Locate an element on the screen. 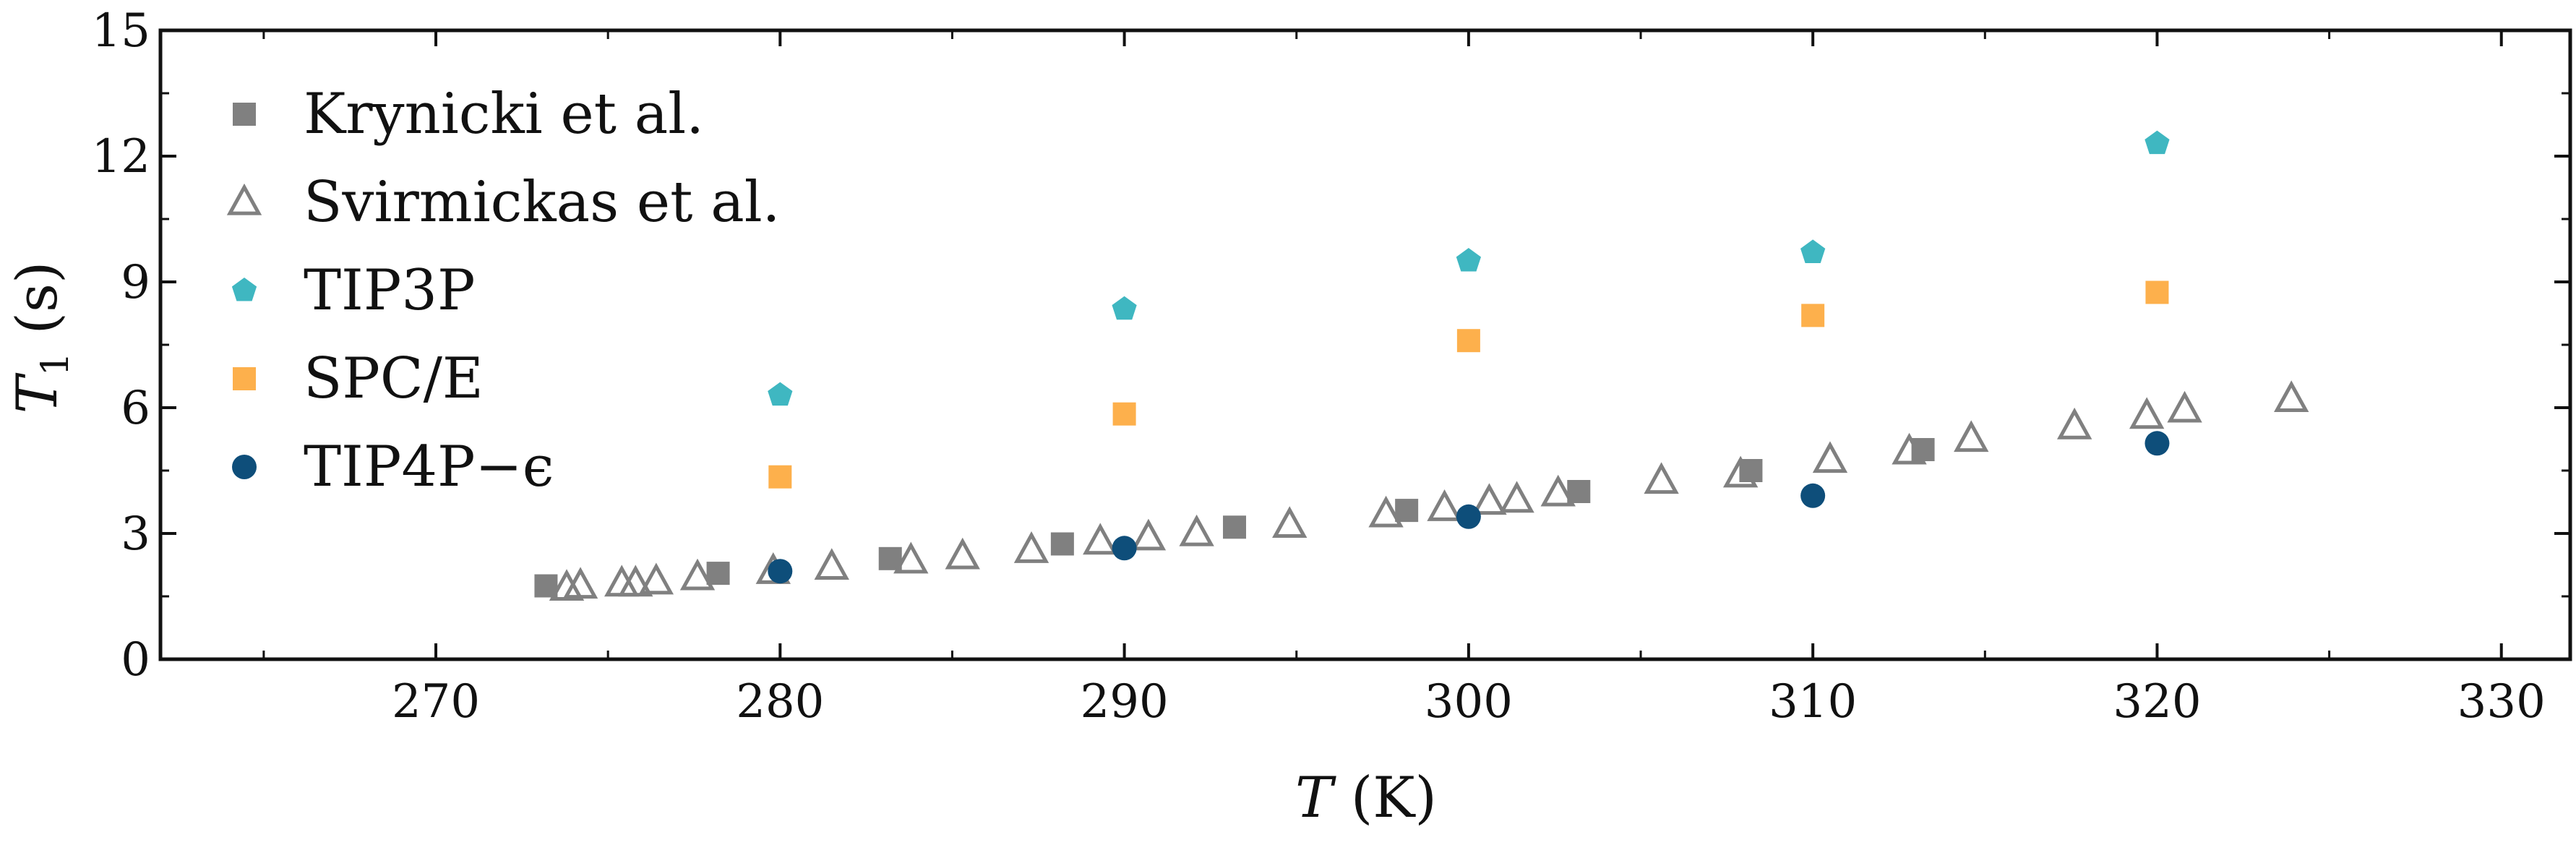 The image size is (2576, 845). x-axis-label: T (K) is located at coordinates (1366, 798).